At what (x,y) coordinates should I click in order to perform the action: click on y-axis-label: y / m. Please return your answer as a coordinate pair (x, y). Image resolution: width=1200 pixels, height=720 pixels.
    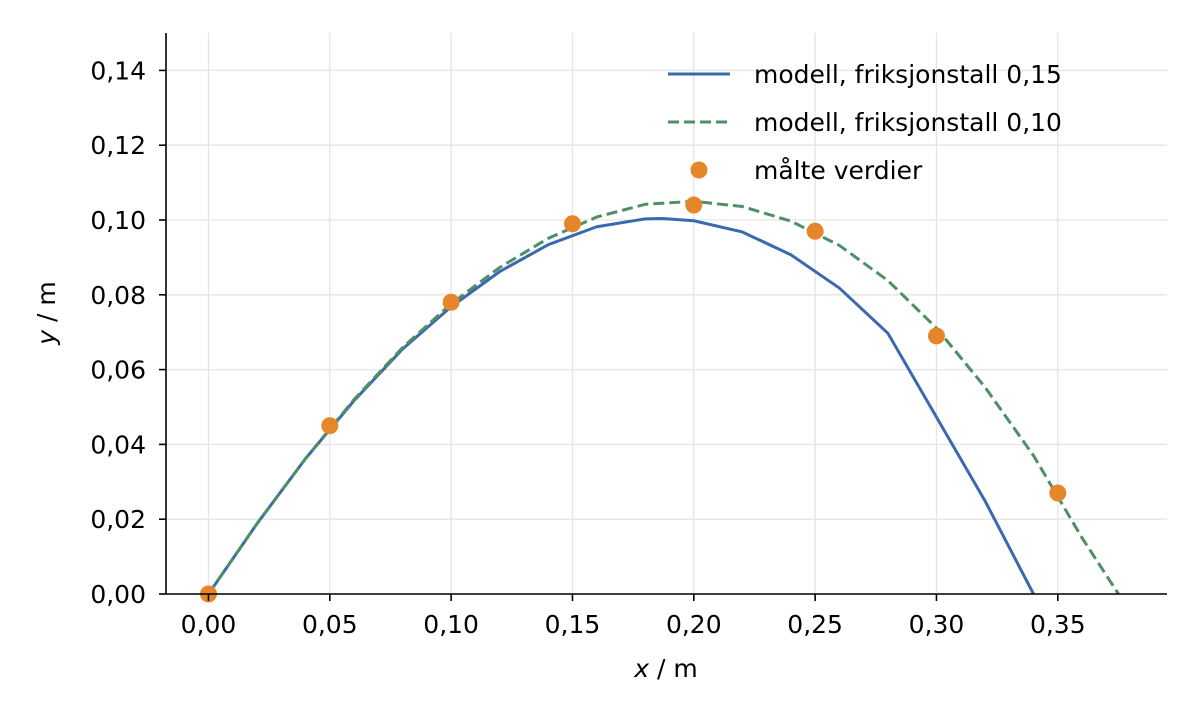
    Looking at the image, I should click on (46, 313).